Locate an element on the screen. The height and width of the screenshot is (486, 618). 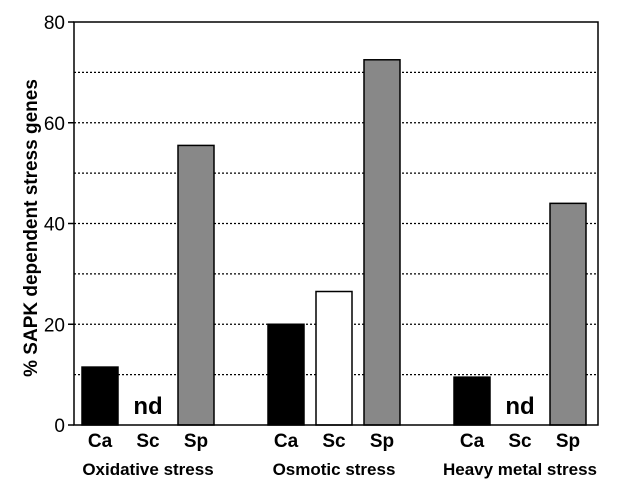
bar-oxidative-stress-sp is located at coordinates (196, 285).